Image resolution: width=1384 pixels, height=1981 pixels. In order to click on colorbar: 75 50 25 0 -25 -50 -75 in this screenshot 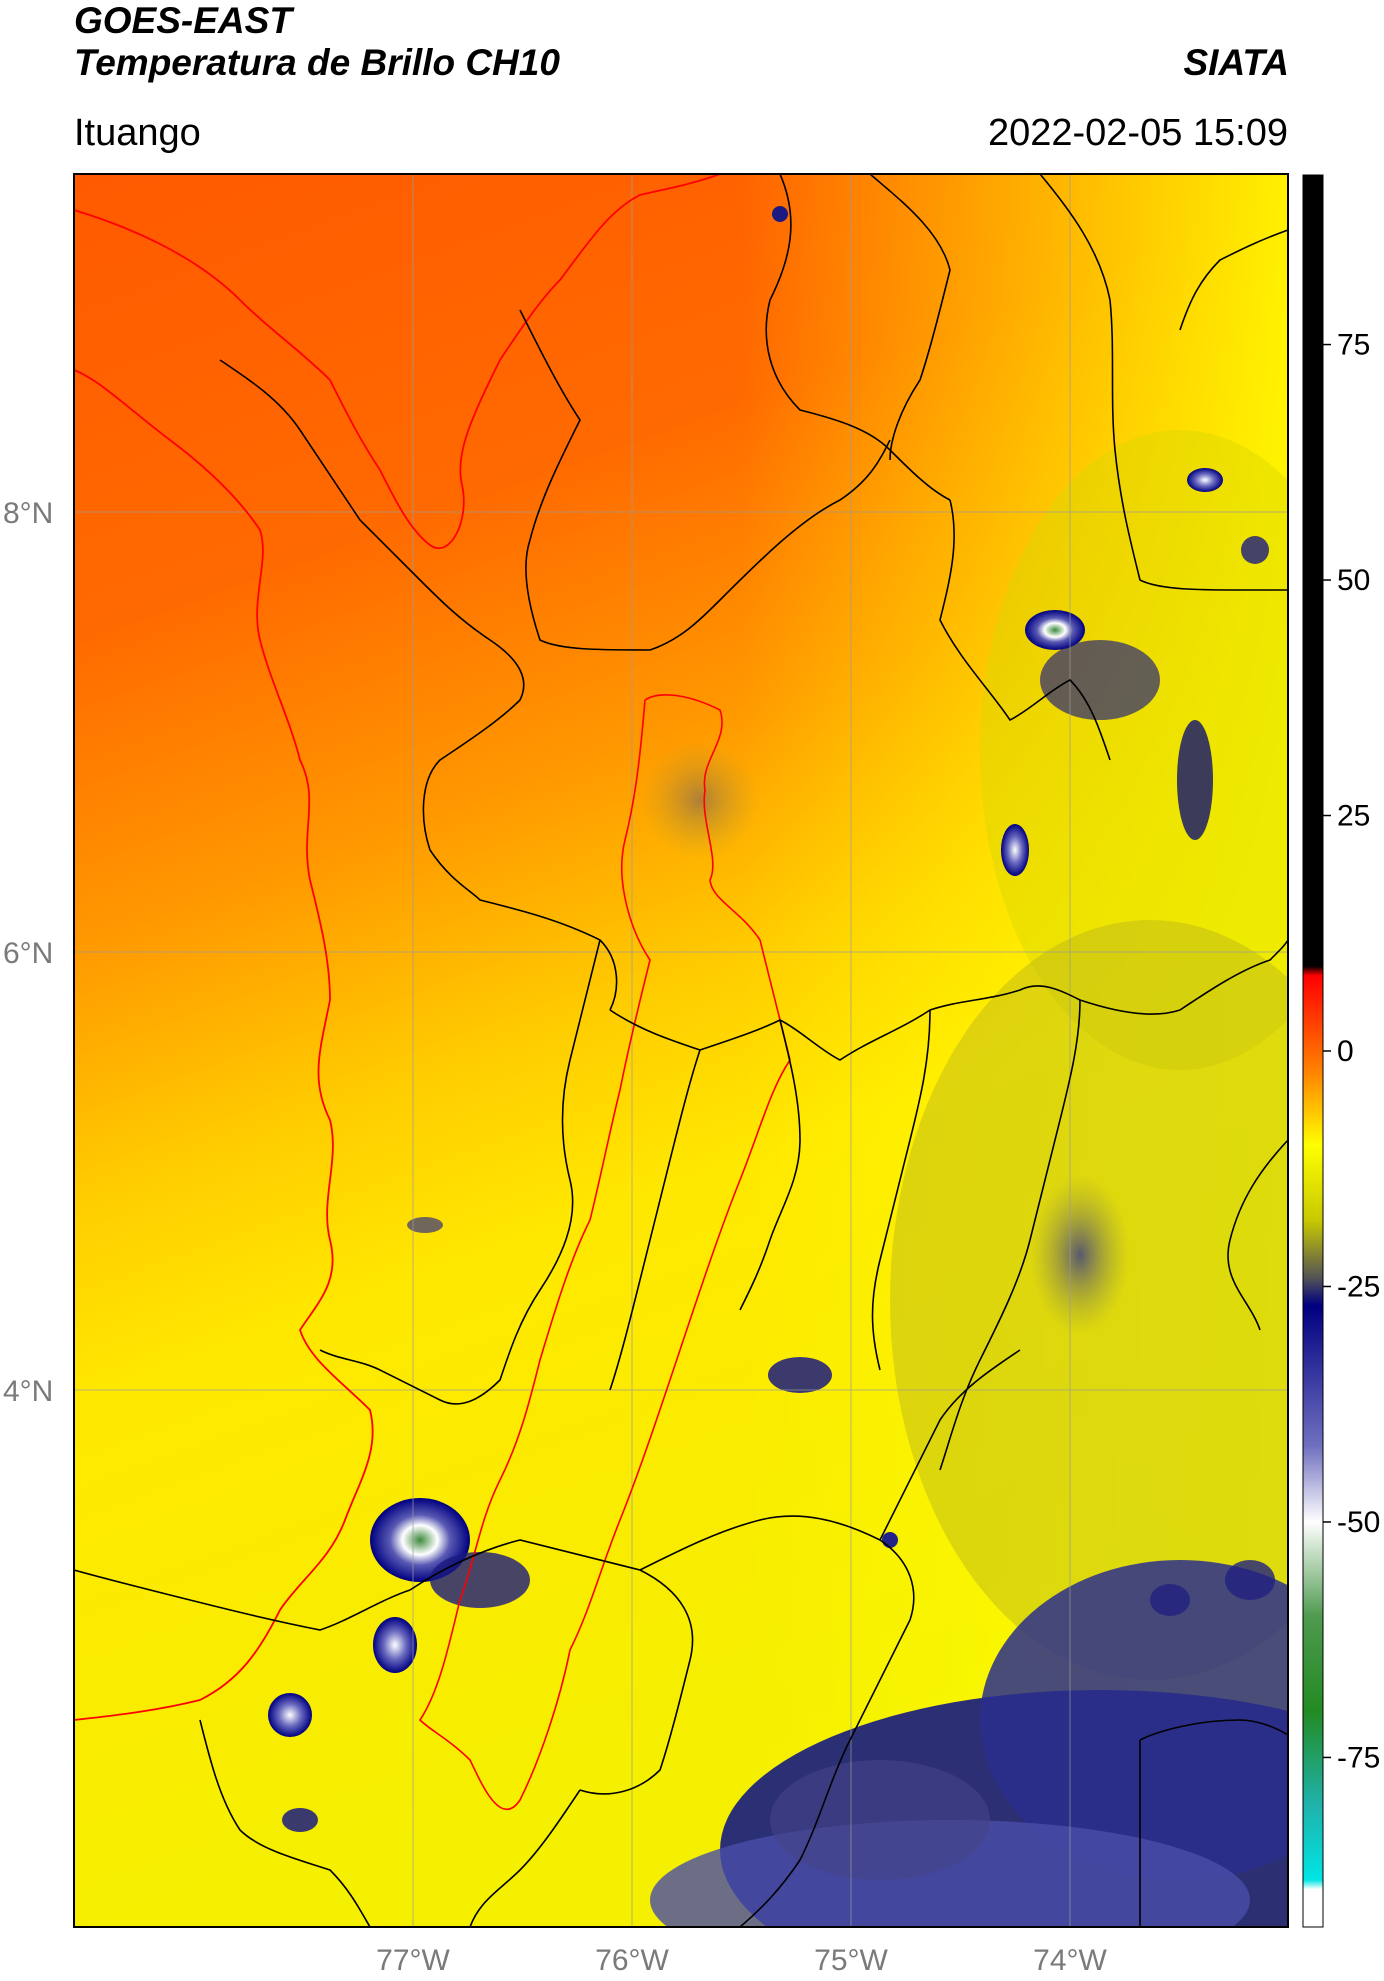, I will do `click(1341, 1051)`.